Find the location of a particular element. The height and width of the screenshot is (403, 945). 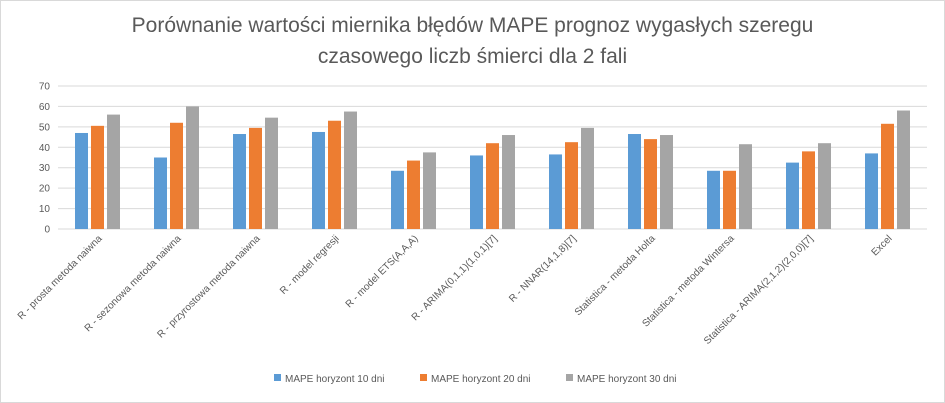

x-tick-label: R - ARIMA(0,1,1)(1,0,1)[7] is located at coordinates (455, 278).